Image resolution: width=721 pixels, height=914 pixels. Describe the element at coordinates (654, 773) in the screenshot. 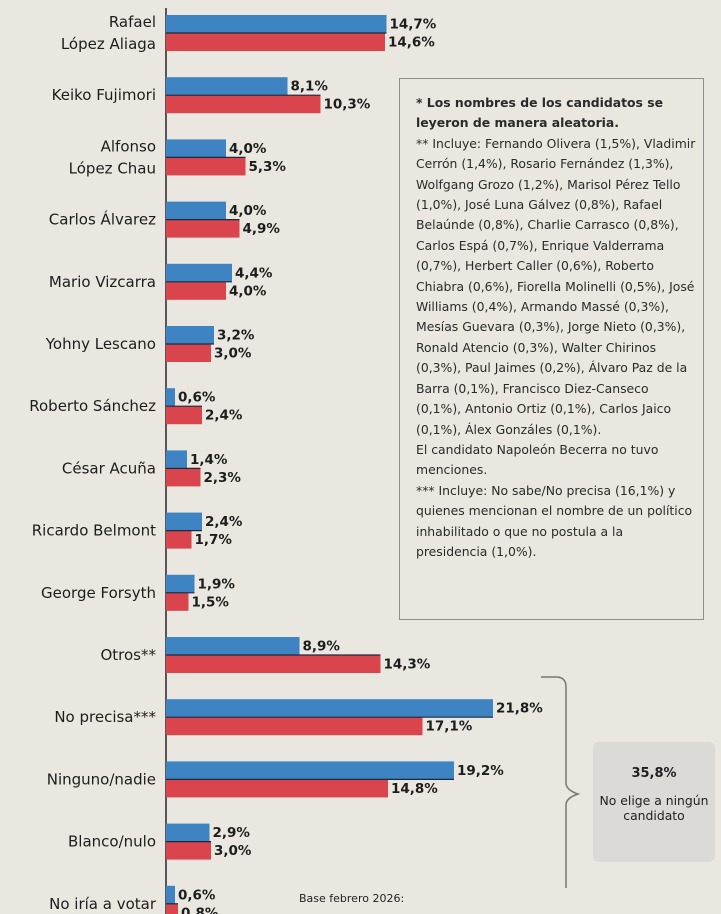

I see `summary-value: 35,8%` at that location.